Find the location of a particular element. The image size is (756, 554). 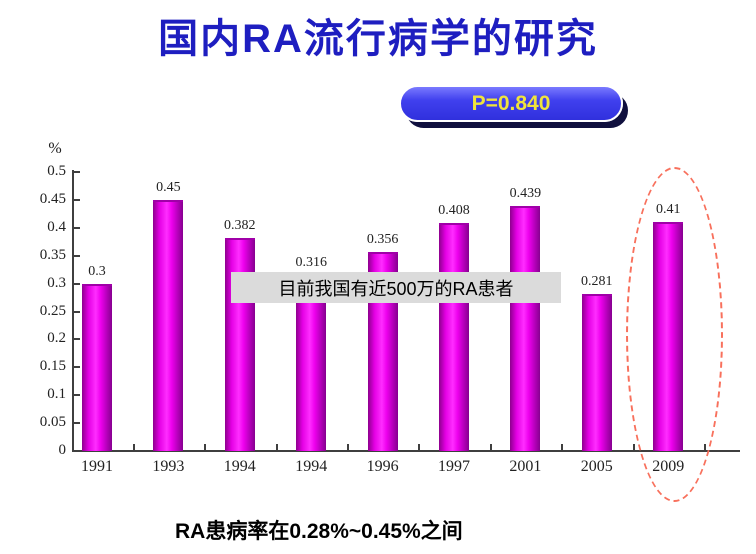

y-axis-line is located at coordinates (73, 311).